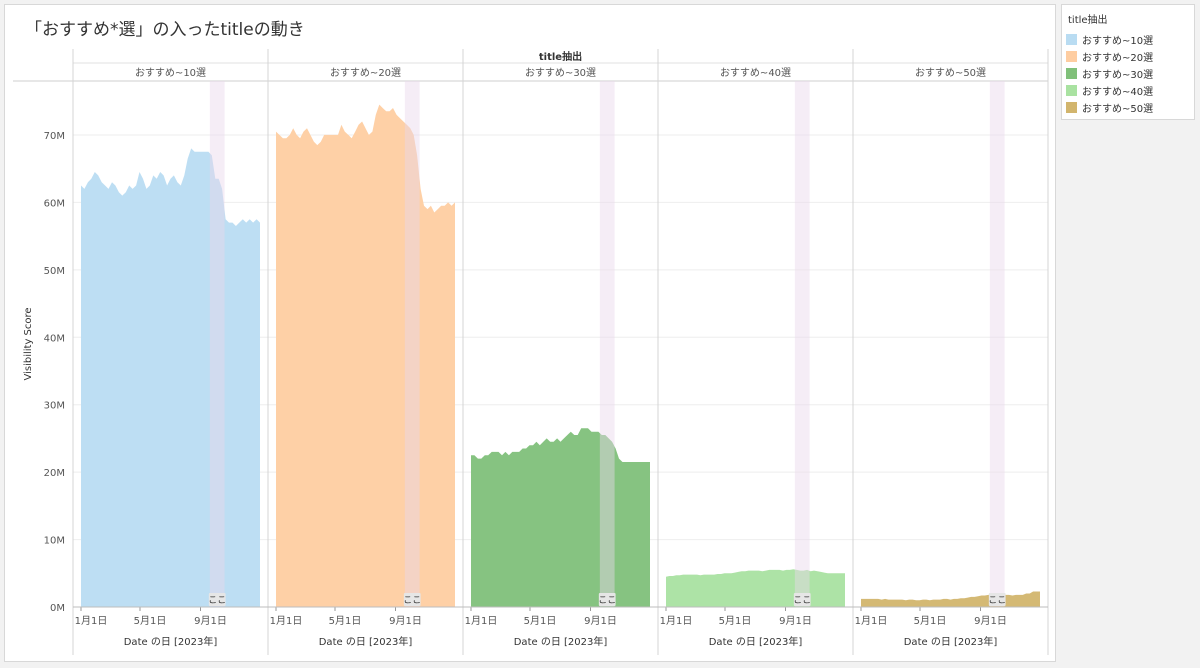 This screenshot has width=1200, height=668. I want to click on legend-title: title抽出, so click(1088, 20).